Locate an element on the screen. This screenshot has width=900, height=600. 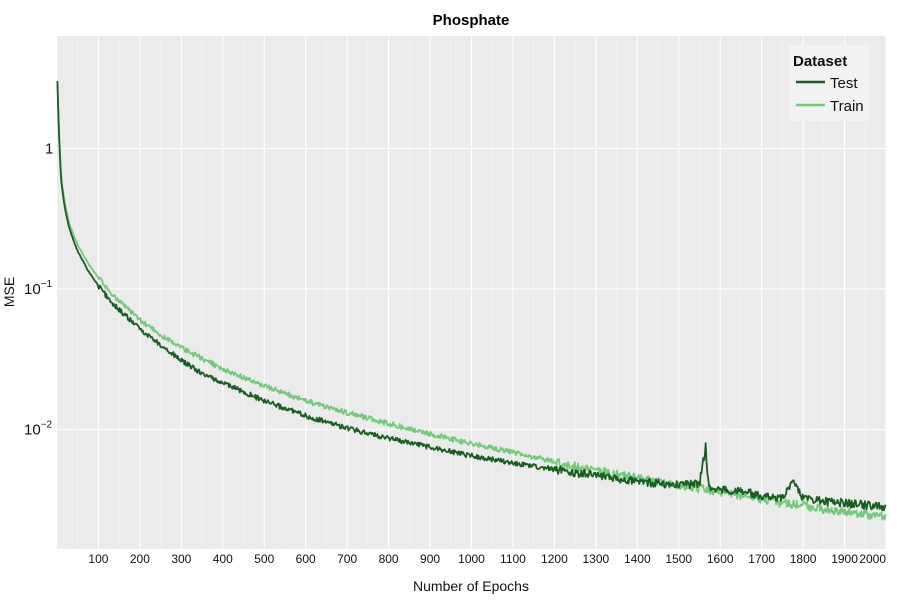
x-tick-label: 400 is located at coordinates (223, 559).